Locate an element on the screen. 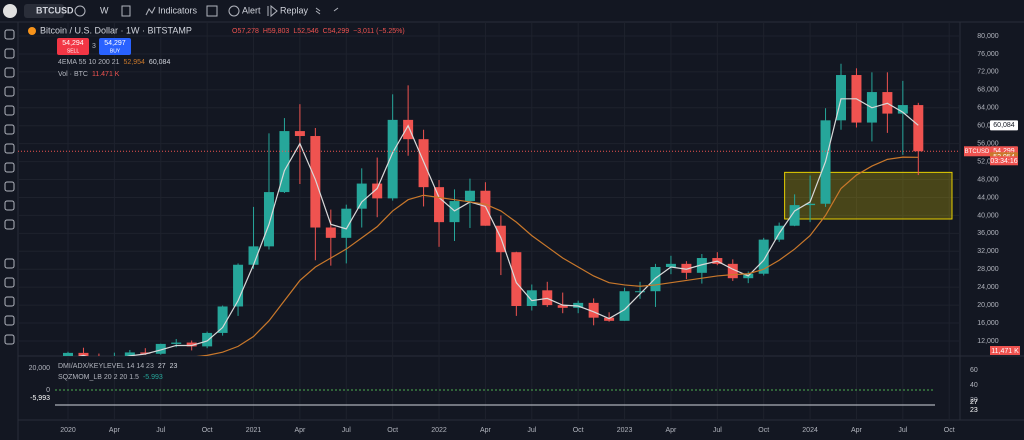 The width and height of the screenshot is (1024, 440). y-tick-label: 56,000 is located at coordinates (988, 143).